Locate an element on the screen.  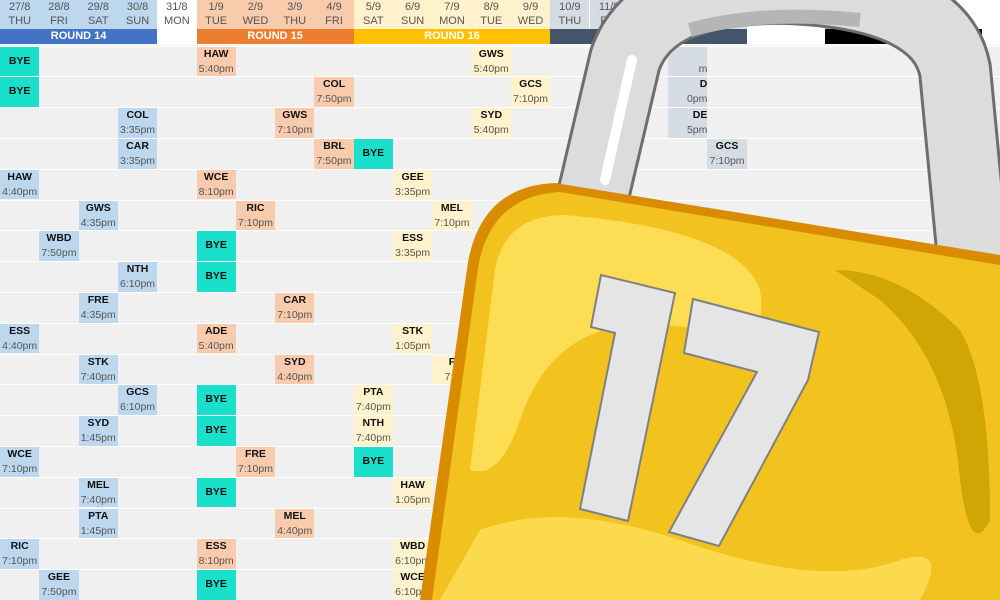
match-cell: GWS 4:35pm is located at coordinates (98, 215).